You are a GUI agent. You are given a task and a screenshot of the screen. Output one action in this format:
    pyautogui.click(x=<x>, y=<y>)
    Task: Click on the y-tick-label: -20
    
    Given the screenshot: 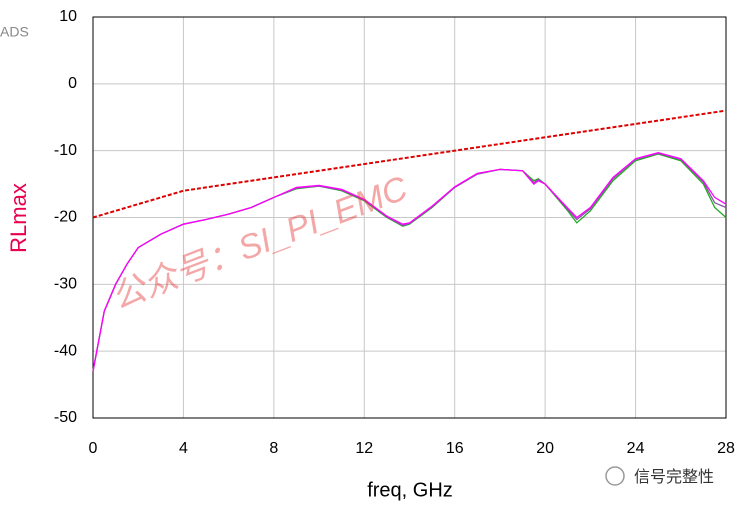 What is the action you would take?
    pyautogui.click(x=65, y=217)
    